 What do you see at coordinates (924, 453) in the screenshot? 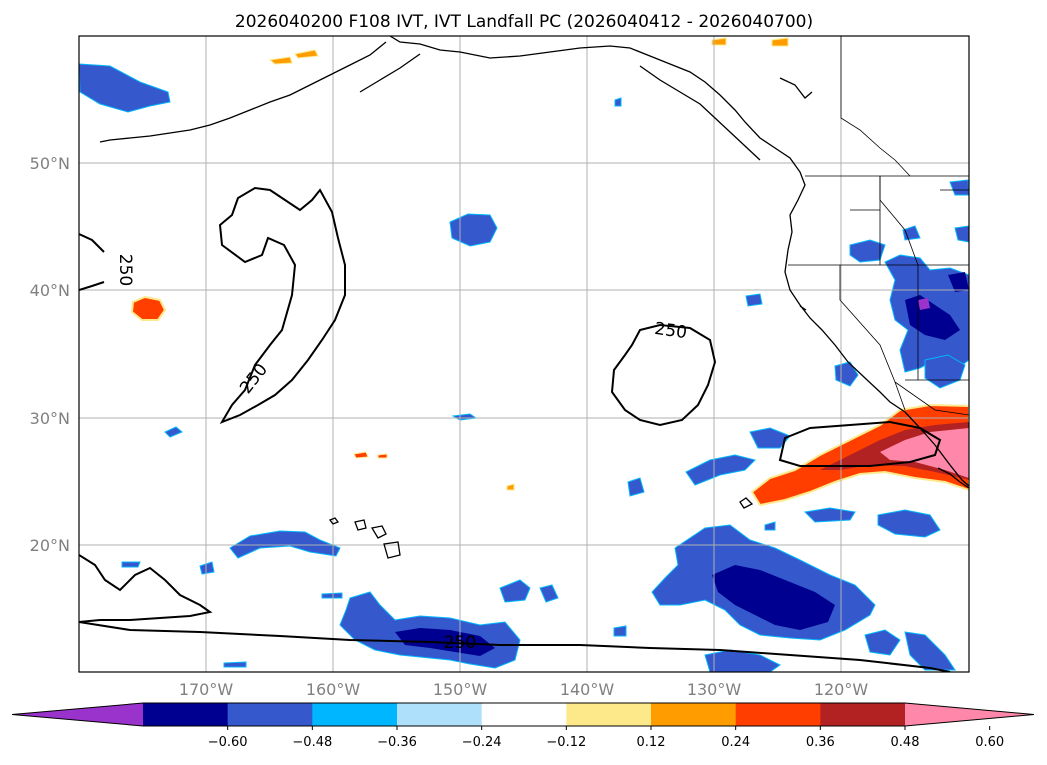
I see `pc-region-positive-extreme` at bounding box center [924, 453].